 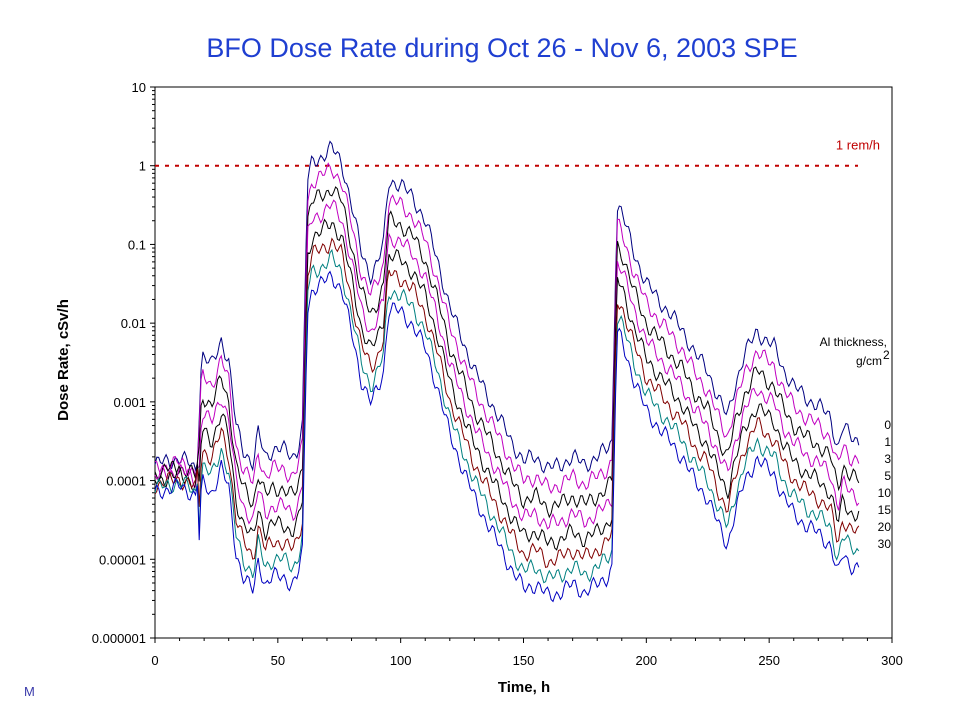 What do you see at coordinates (887, 442) in the screenshot?
I see `legend-entry-1: 1` at bounding box center [887, 442].